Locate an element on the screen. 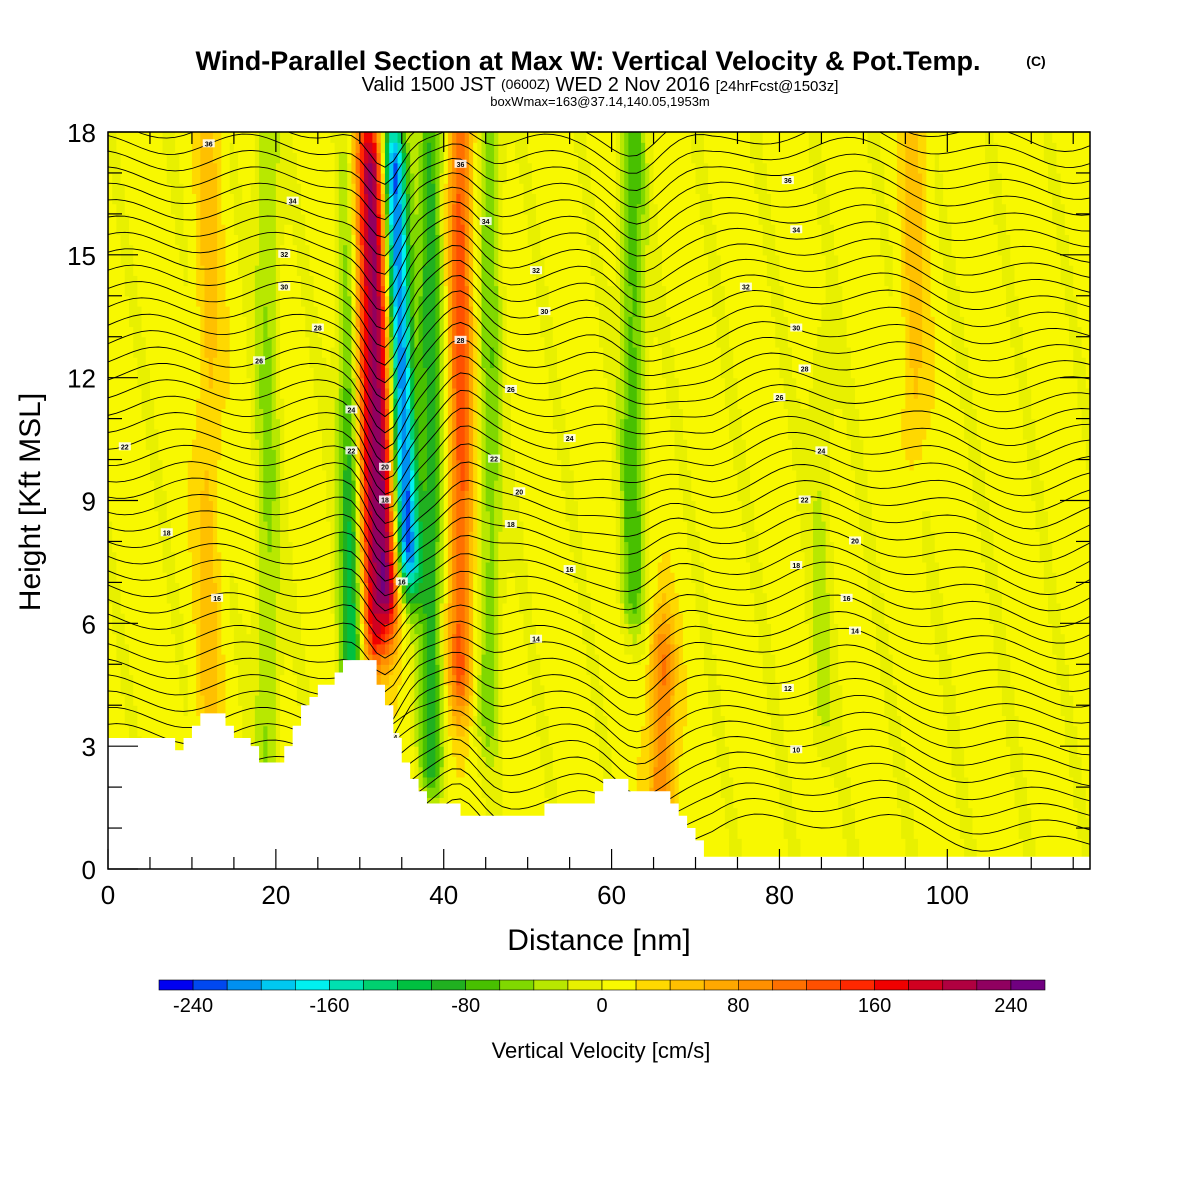 The height and width of the screenshot is (1200, 1200). y-tick-label: 3 is located at coordinates (89, 747).